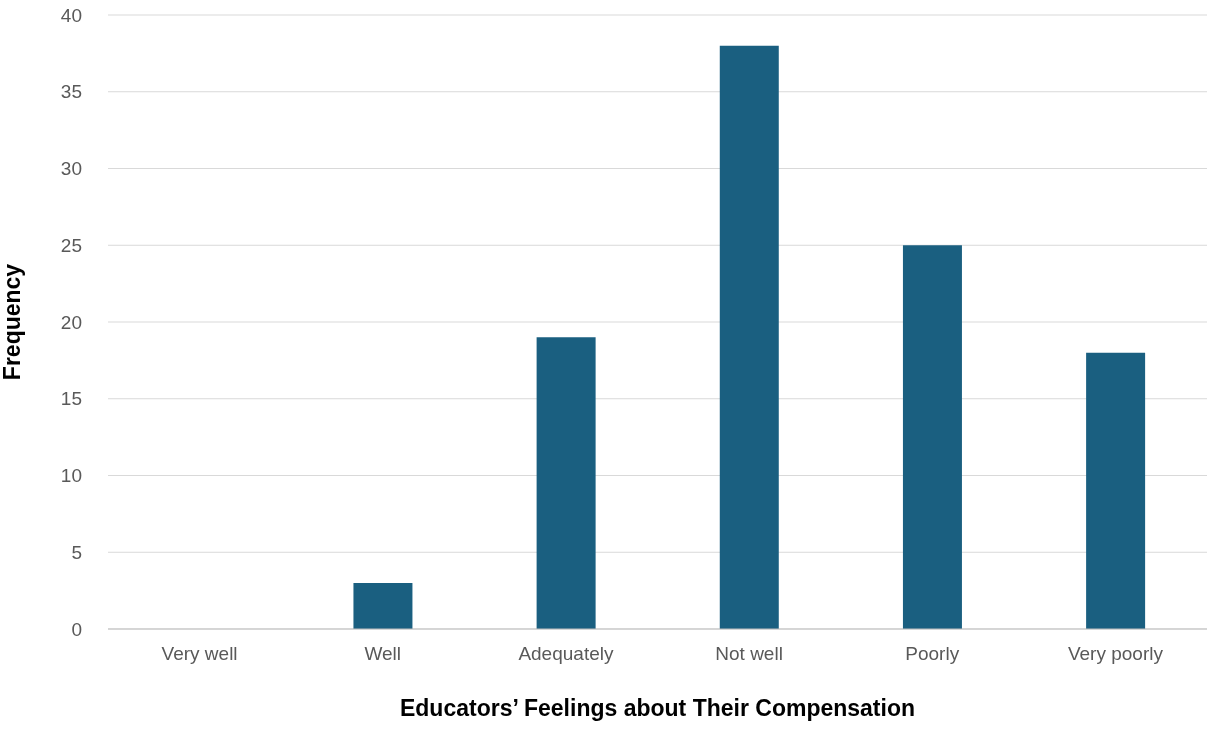  I want to click on x-tick-label: Poorly, so click(932, 654).